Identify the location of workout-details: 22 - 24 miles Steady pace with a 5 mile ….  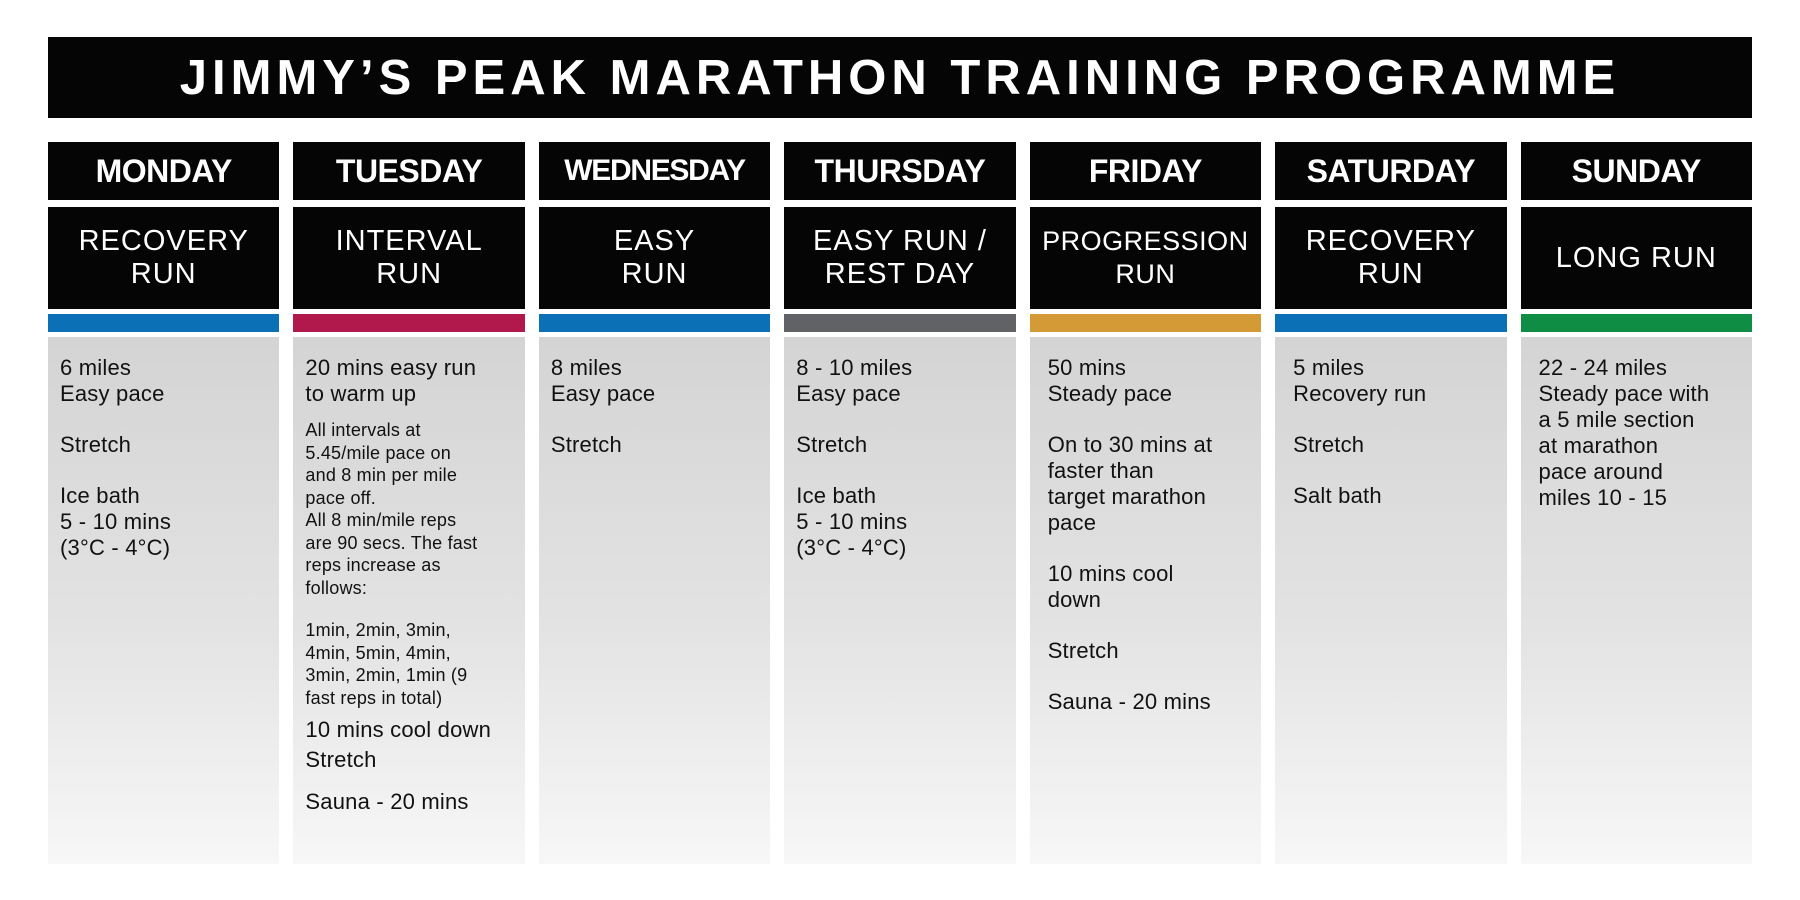
(1636, 600).